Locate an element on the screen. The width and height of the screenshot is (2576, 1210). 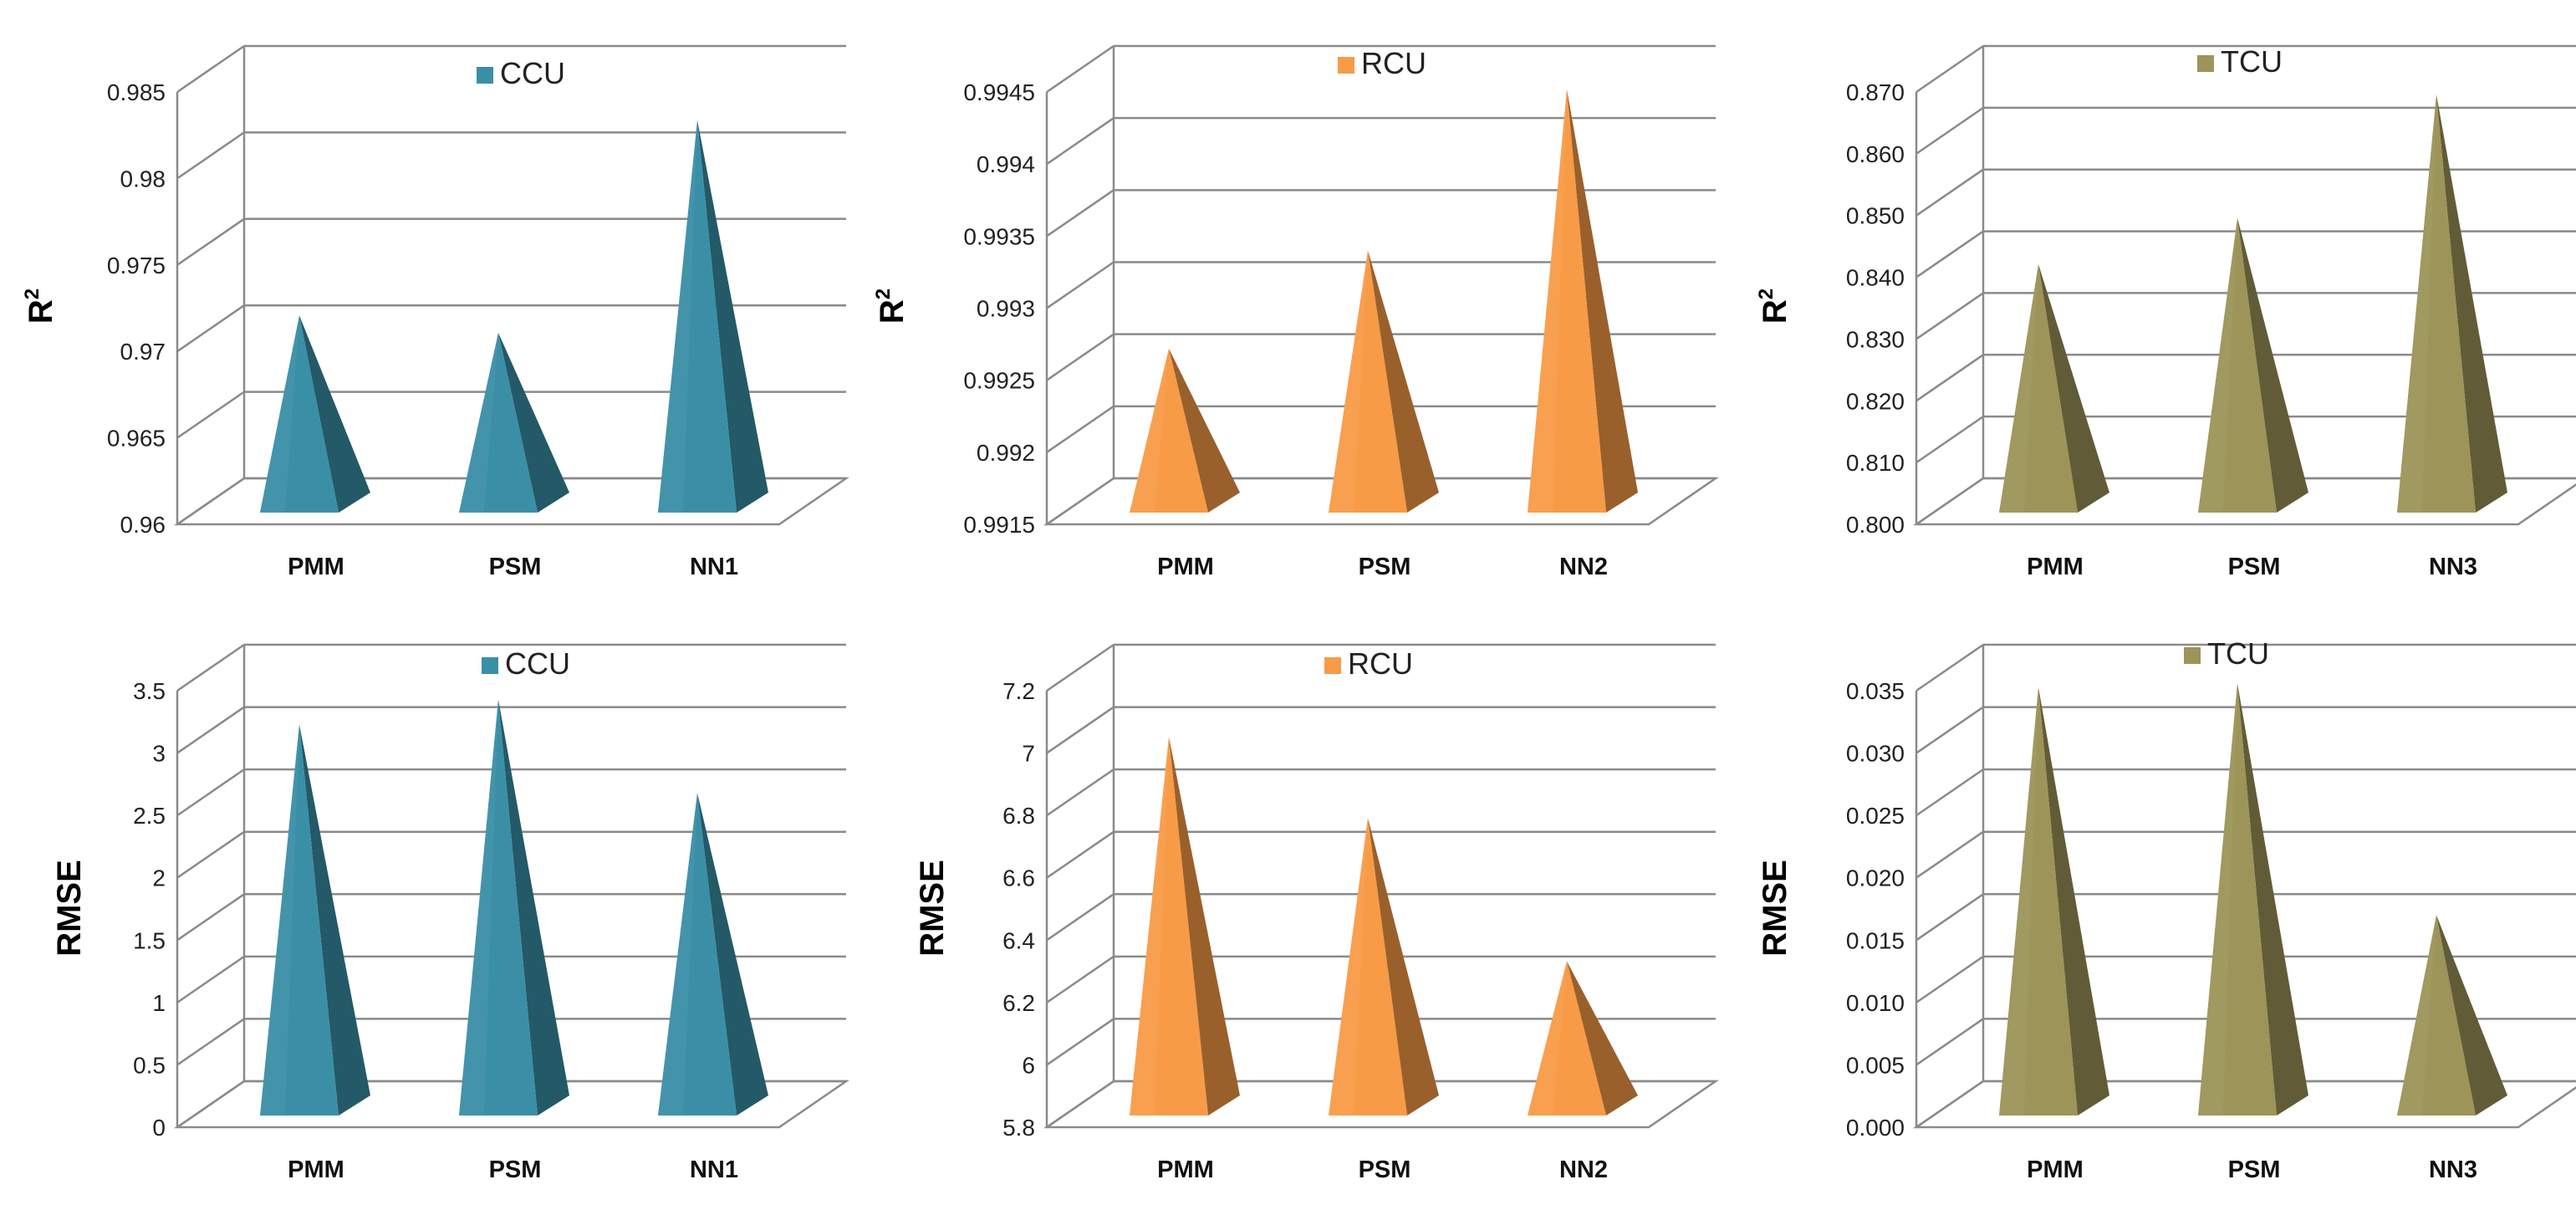
legend: RCU is located at coordinates (1382, 63).